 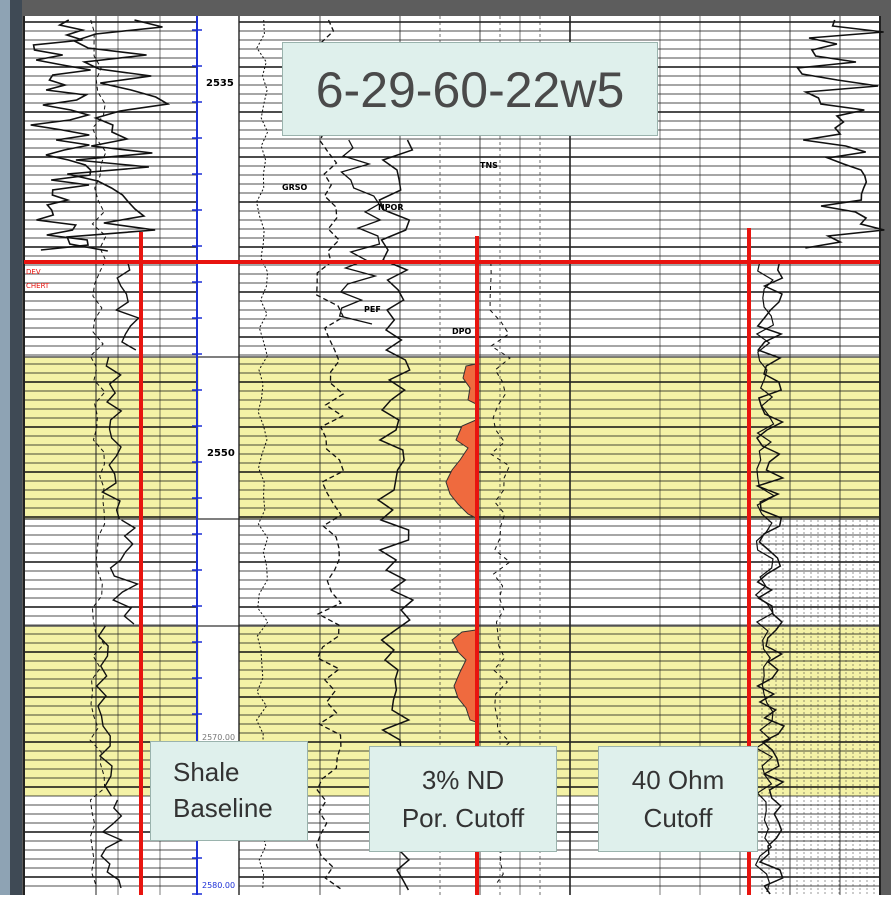 I want to click on caliper-curve, so click(x=98, y=452).